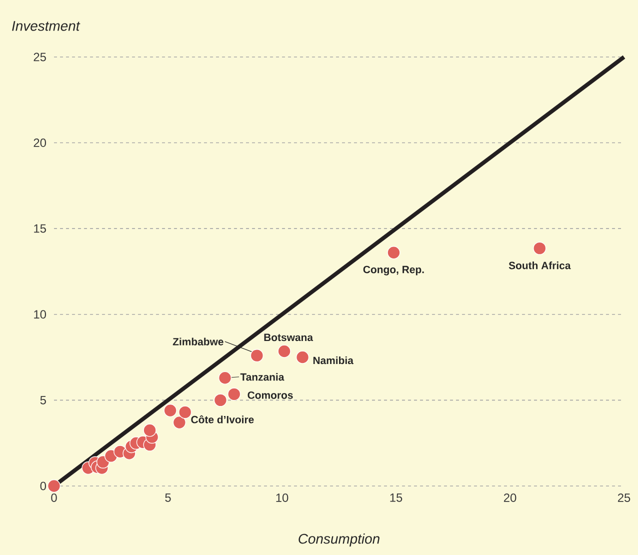 The width and height of the screenshot is (638, 555). I want to click on annotation: Côte d’Ivoire, so click(222, 419).